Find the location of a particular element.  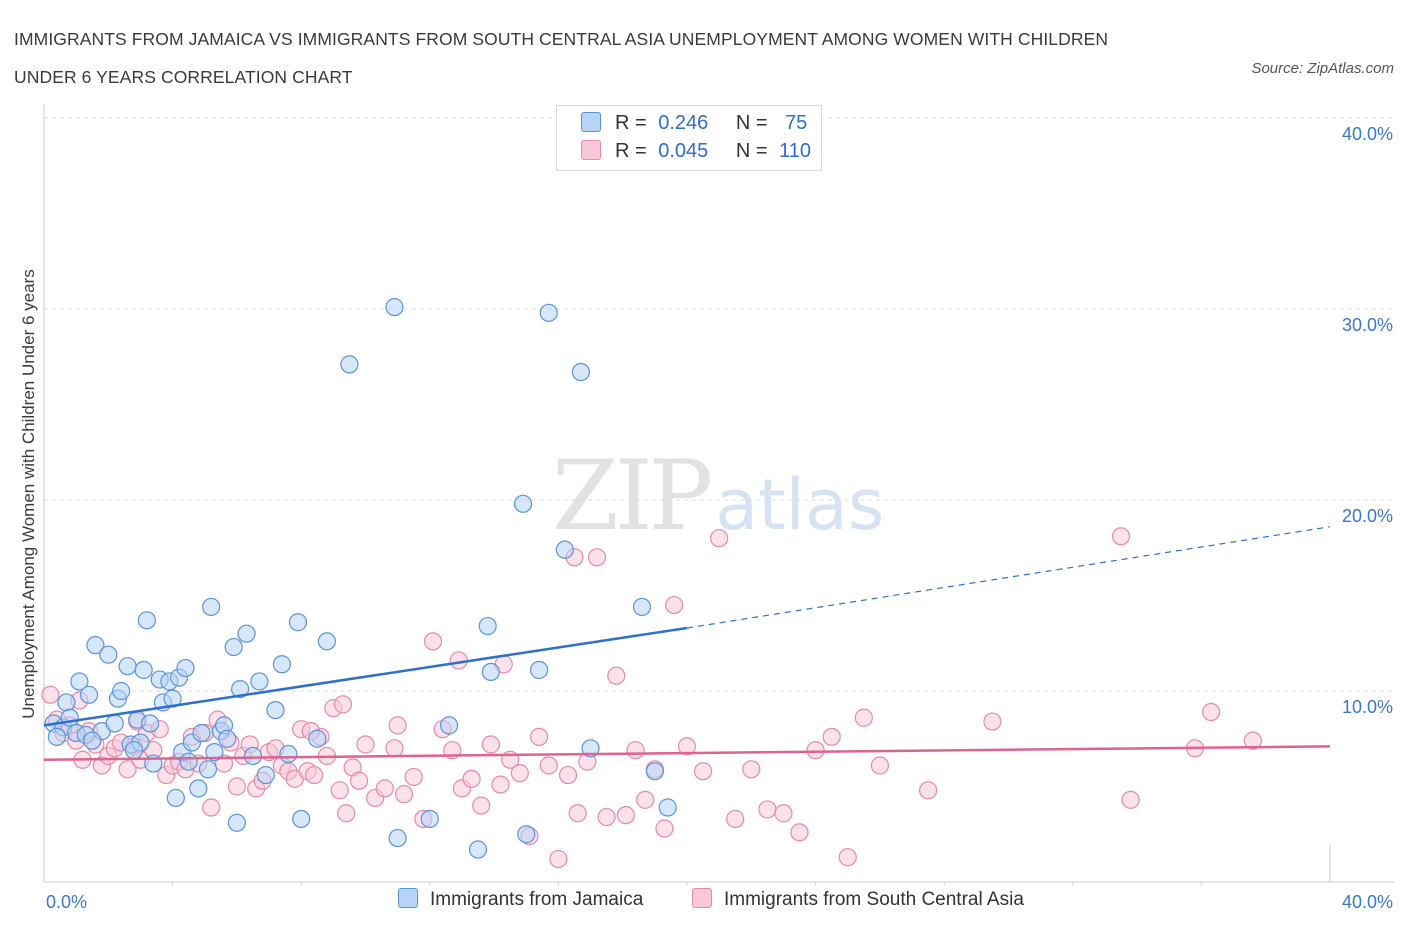

y-tick-label-0: 10.0% is located at coordinates (1367, 707).